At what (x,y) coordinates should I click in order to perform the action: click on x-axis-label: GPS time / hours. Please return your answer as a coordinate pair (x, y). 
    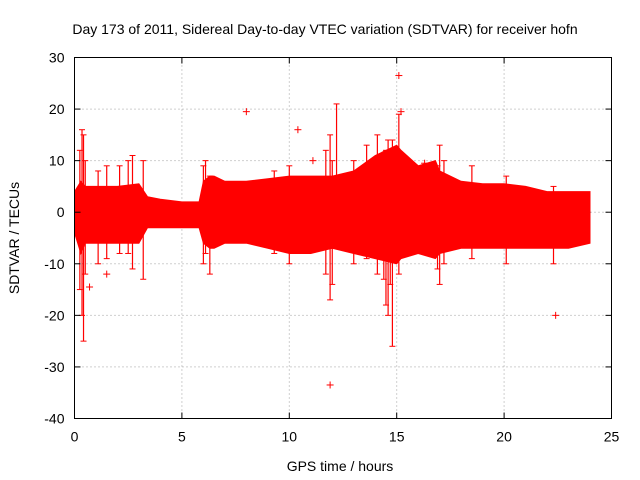
    Looking at the image, I should click on (340, 466).